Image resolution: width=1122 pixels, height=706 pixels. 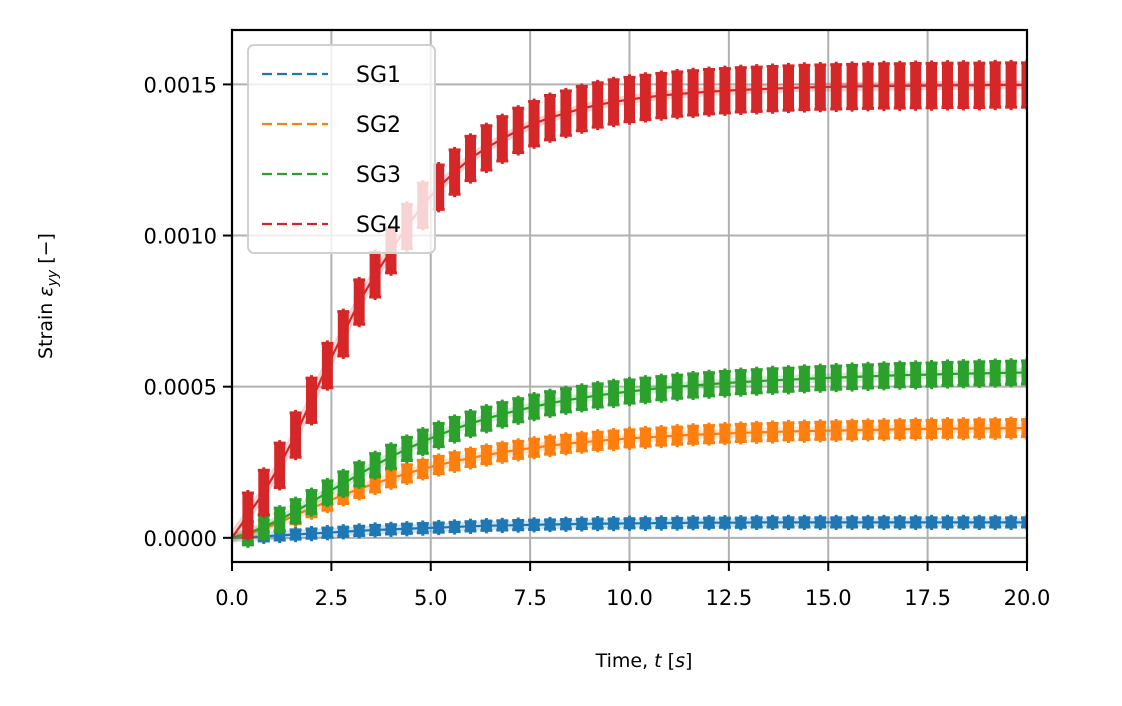 What do you see at coordinates (378, 225) in the screenshot?
I see `legend-label-sg4: SG4` at bounding box center [378, 225].